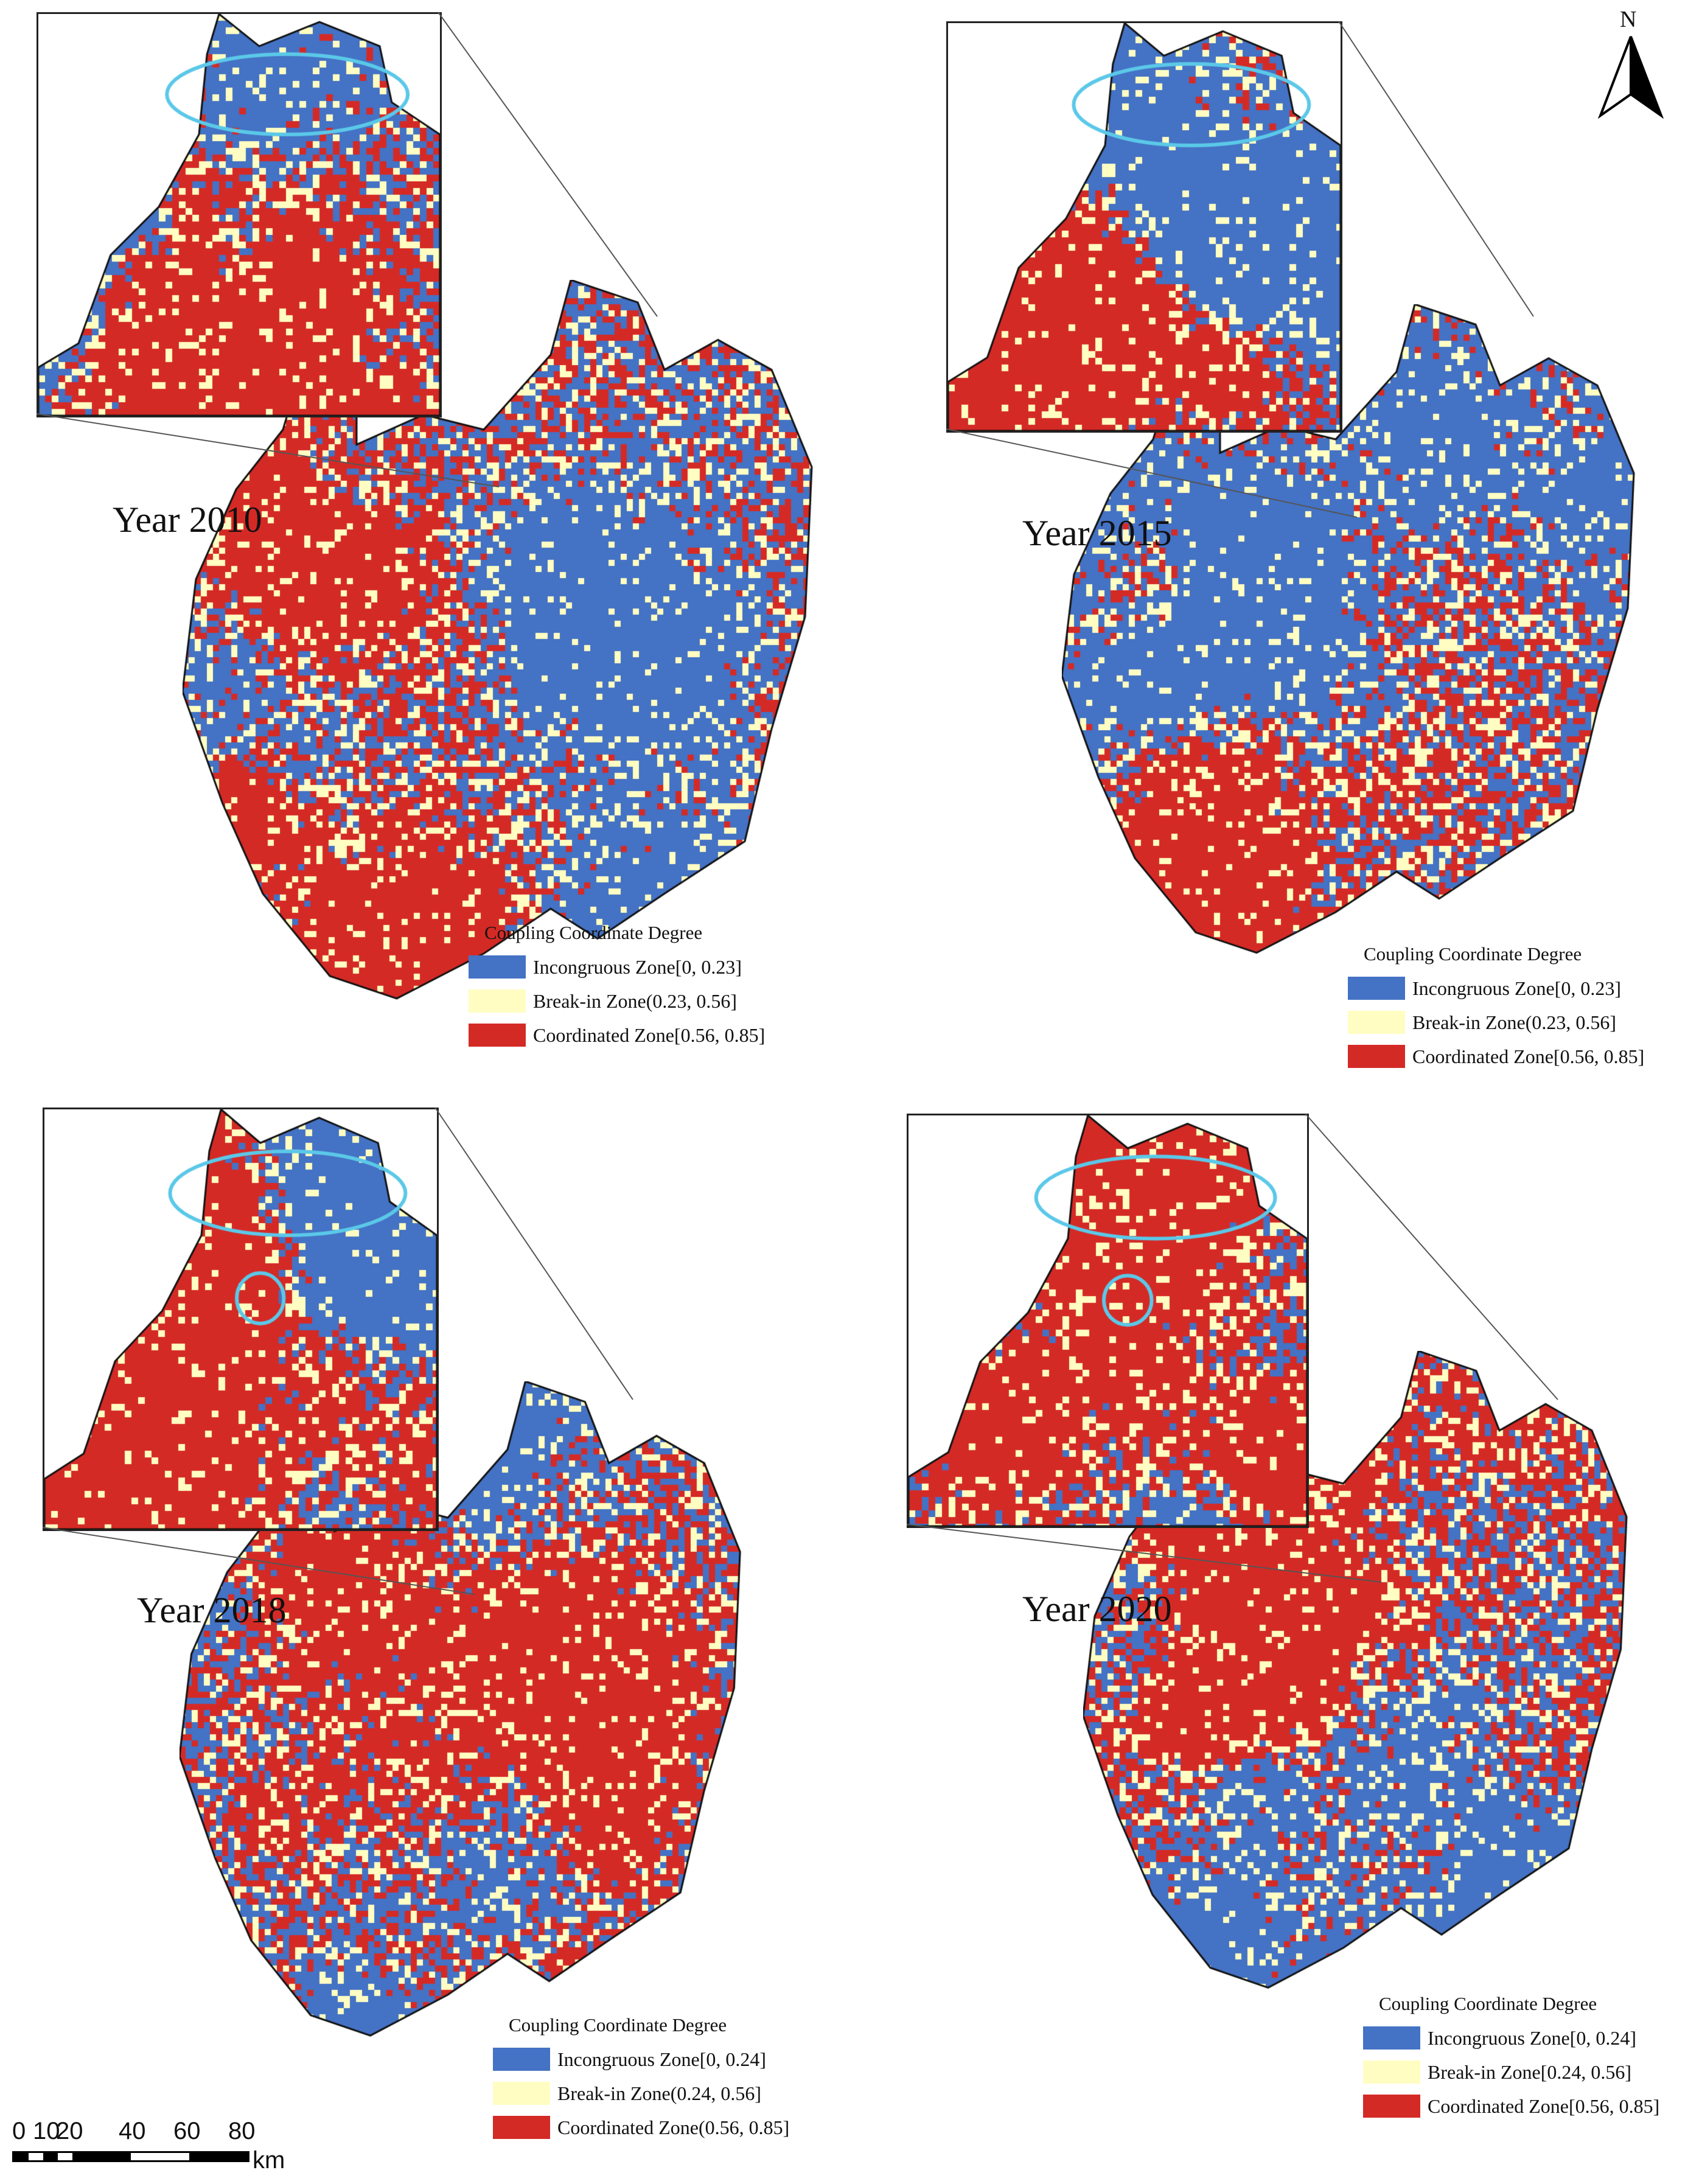 The image size is (1702, 2184). What do you see at coordinates (132, 2131) in the screenshot?
I see `scale-tick: 40` at bounding box center [132, 2131].